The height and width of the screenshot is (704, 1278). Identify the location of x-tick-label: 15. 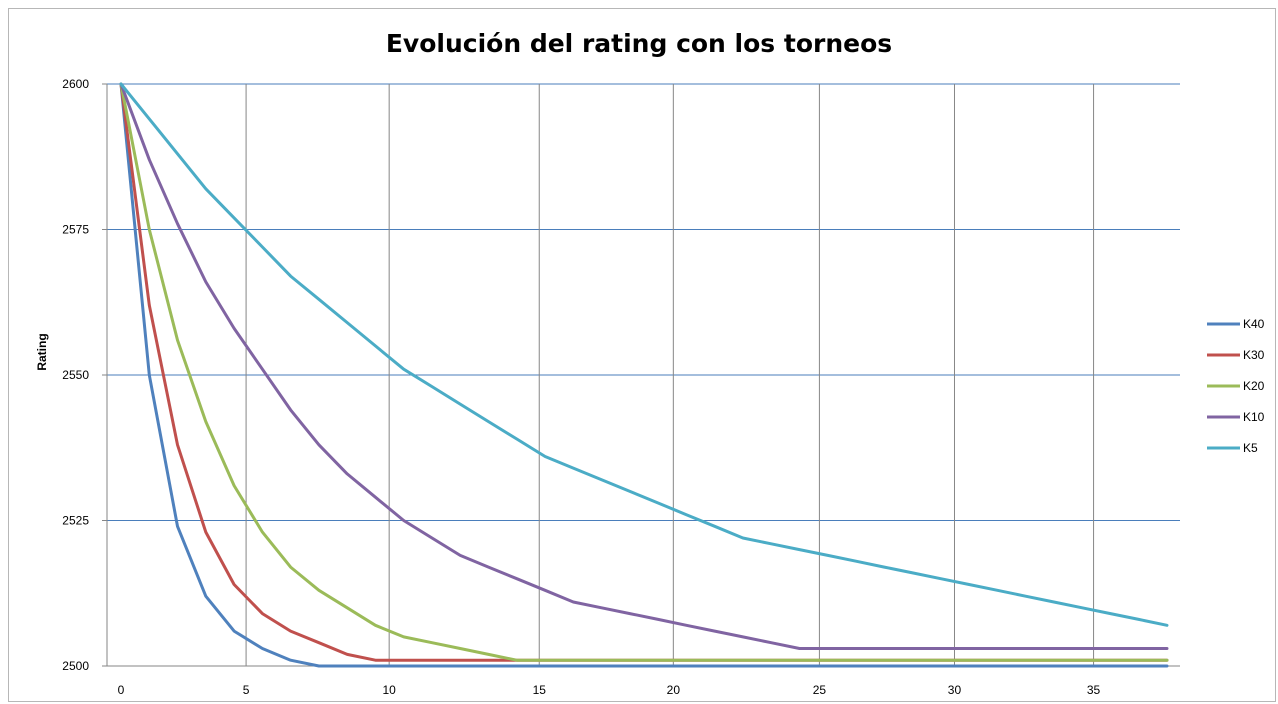
(540, 690).